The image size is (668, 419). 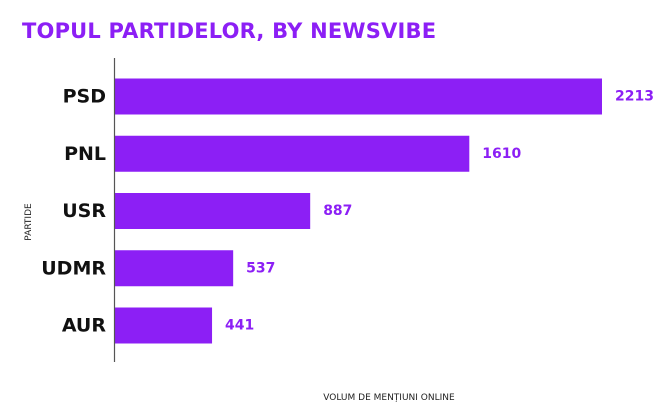 I want to click on category-label-udmr: UDMR, so click(x=73, y=268).